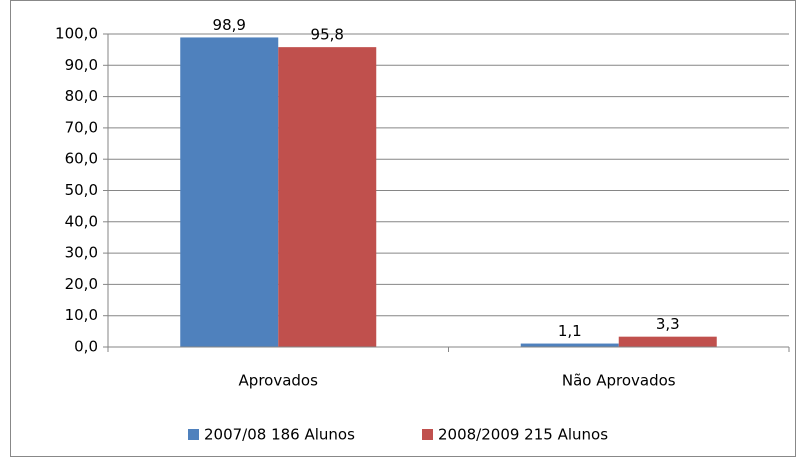 This screenshot has width=801, height=463. I want to click on y-tick-label: 100,0, so click(76, 34).